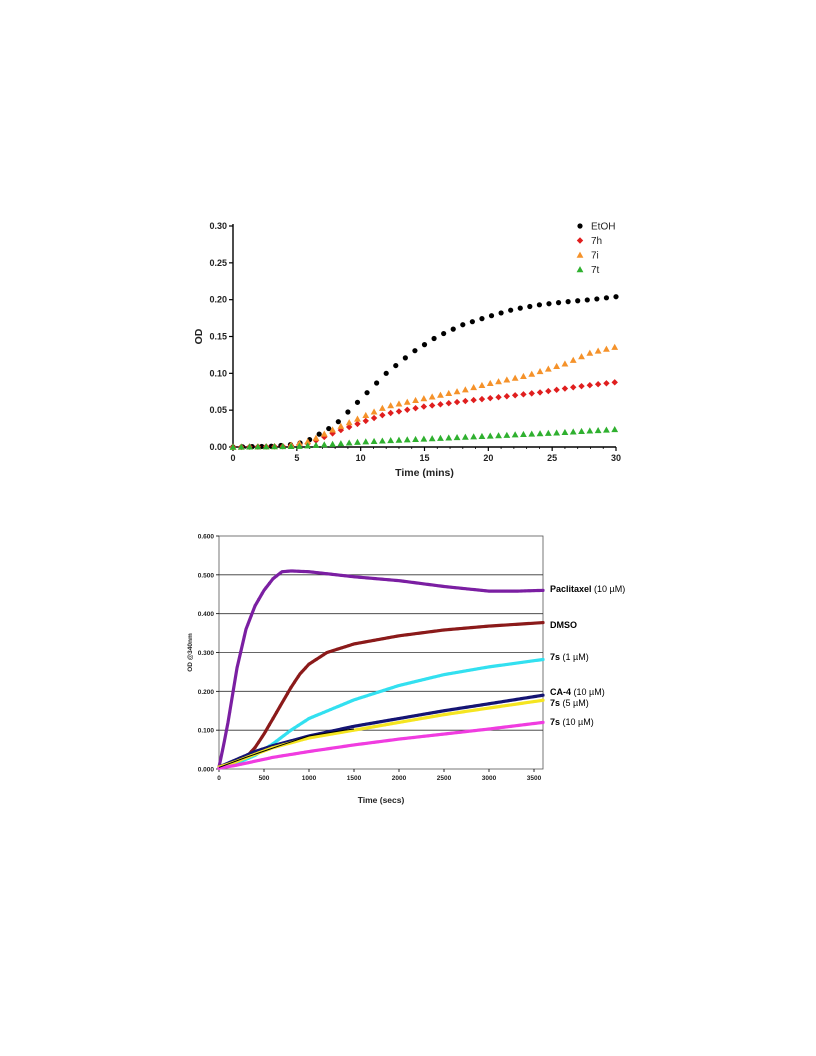 The image size is (816, 1056). Describe the element at coordinates (381, 669) in the screenshot. I see `series-line` at that location.